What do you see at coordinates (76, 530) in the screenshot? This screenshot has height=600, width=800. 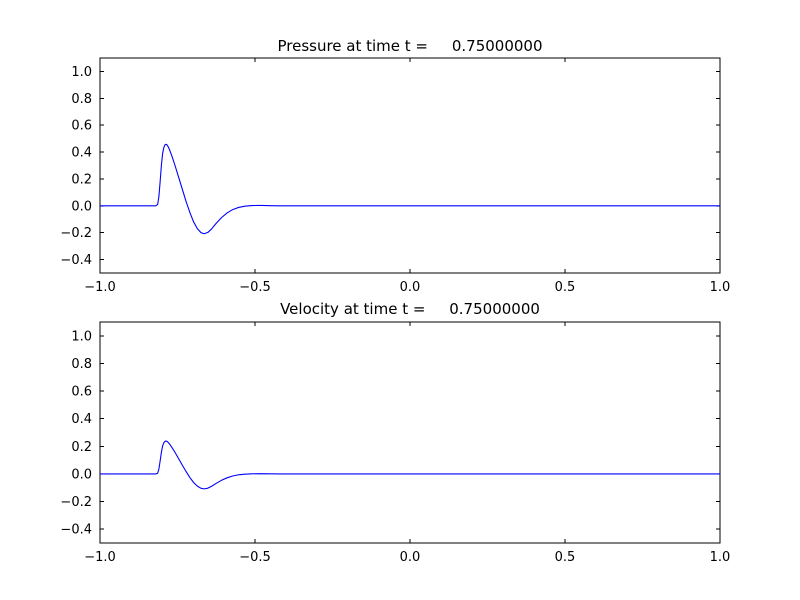 I see `velocity-y-tick-label: −0.4` at bounding box center [76, 530].